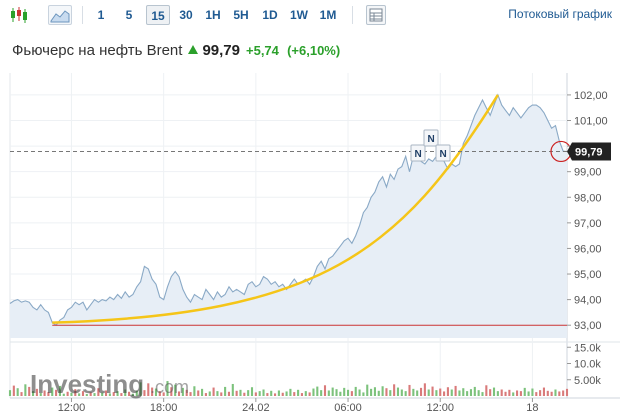 The image size is (620, 418). What do you see at coordinates (19, 15) in the screenshot?
I see `candlestick-chart-icon` at bounding box center [19, 15].